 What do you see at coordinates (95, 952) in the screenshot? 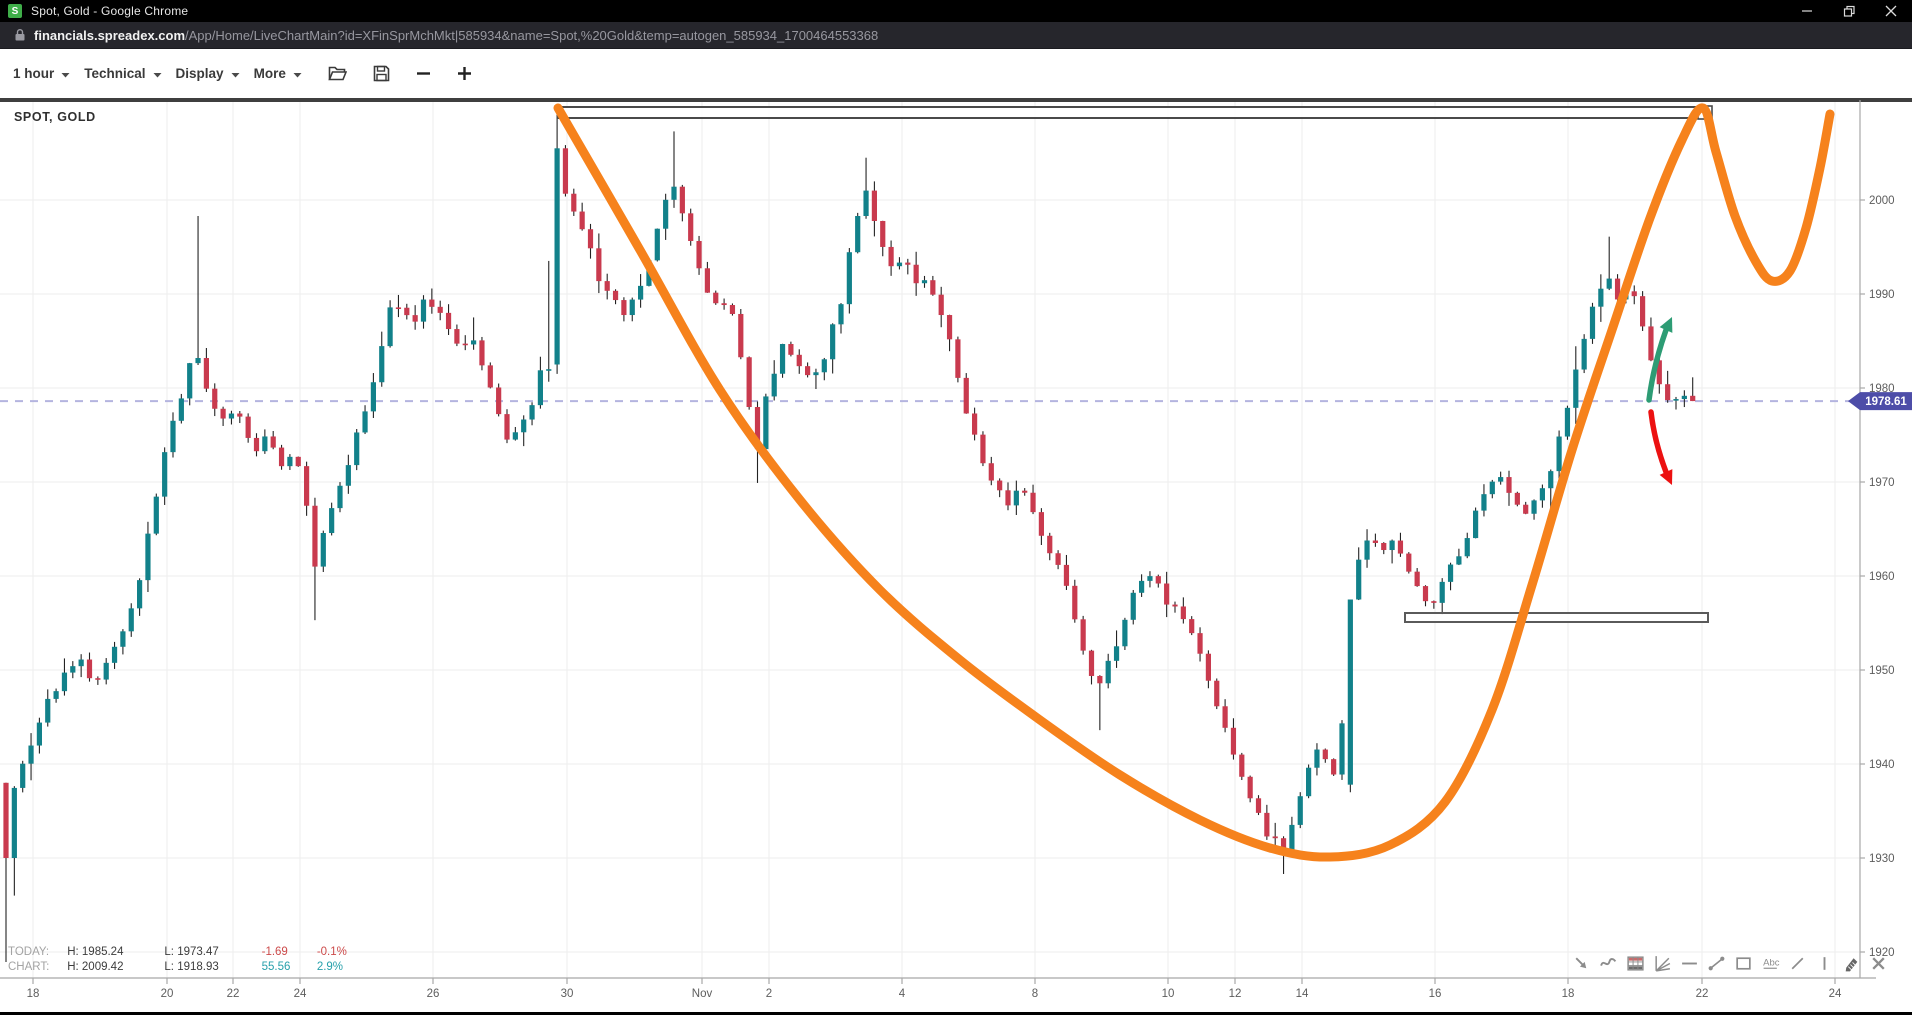
I see `today-high: H: 1985.24` at bounding box center [95, 952].